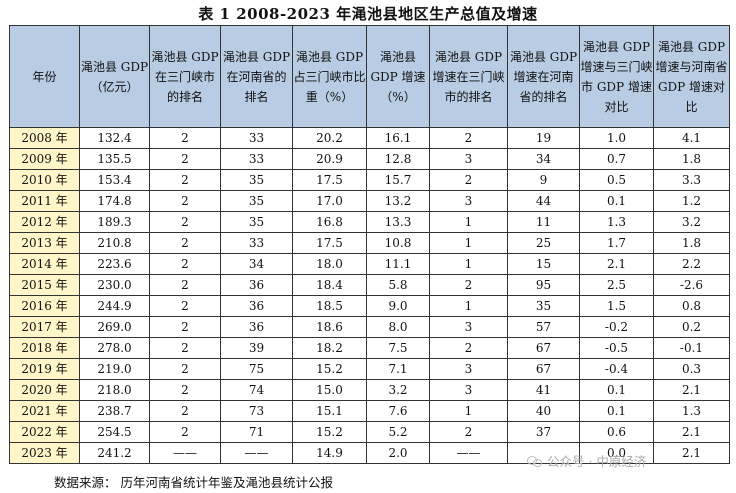  Describe the element at coordinates (616, 432) in the screenshot. I see `table-cell: 0.6` at that location.